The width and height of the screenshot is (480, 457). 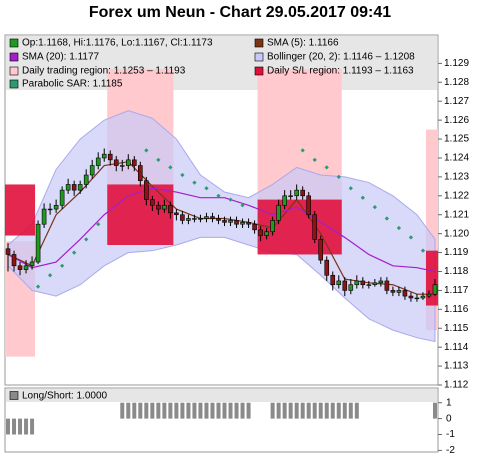 I want to click on legend-label: SMA (20): 1.1177, so click(x=61, y=57).